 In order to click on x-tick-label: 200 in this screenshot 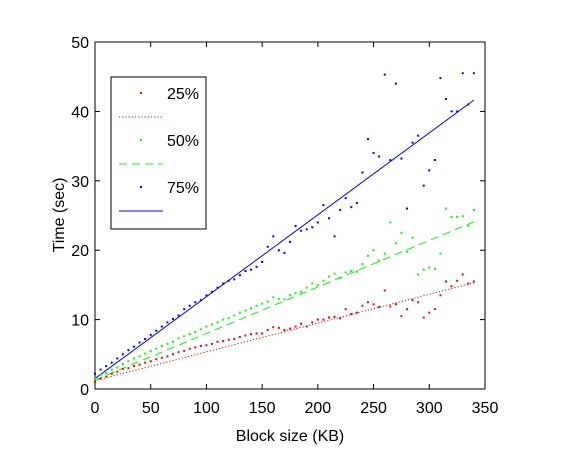, I will do `click(318, 408)`.